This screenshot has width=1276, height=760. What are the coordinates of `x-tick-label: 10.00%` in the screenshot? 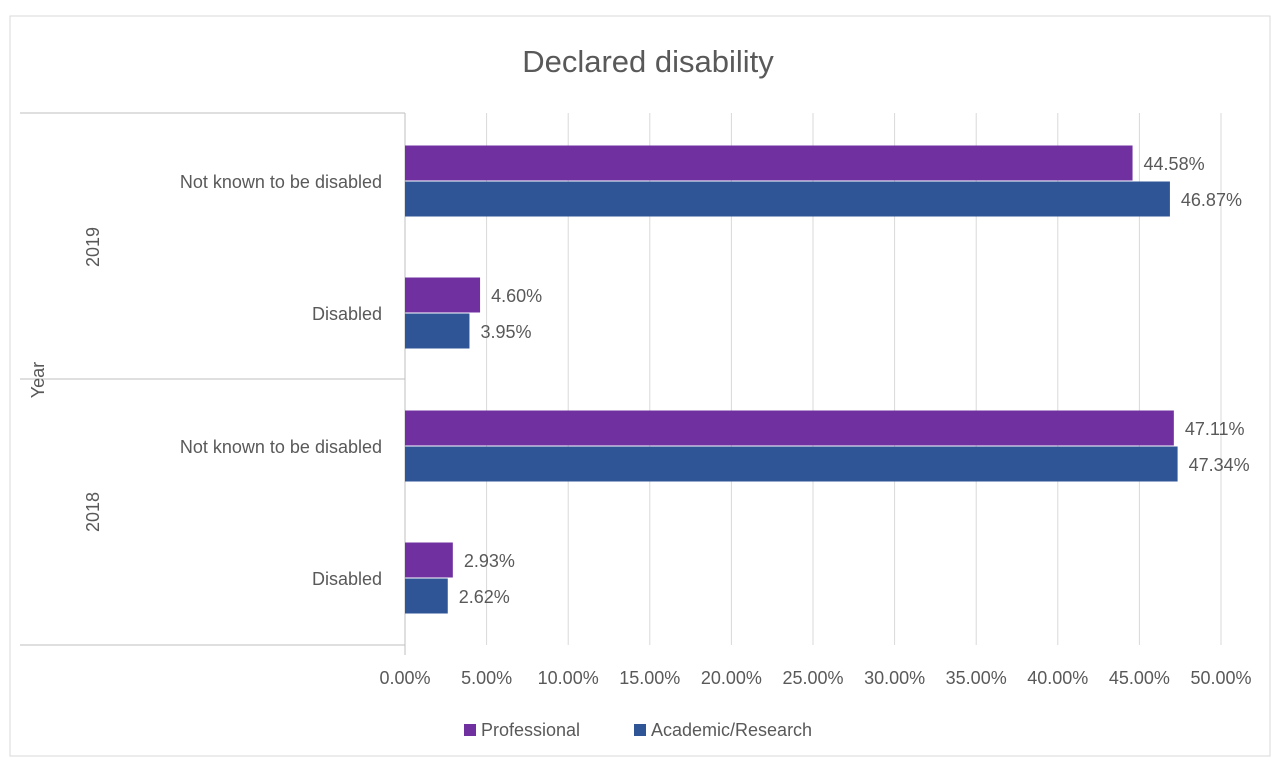 It's located at (568, 678).